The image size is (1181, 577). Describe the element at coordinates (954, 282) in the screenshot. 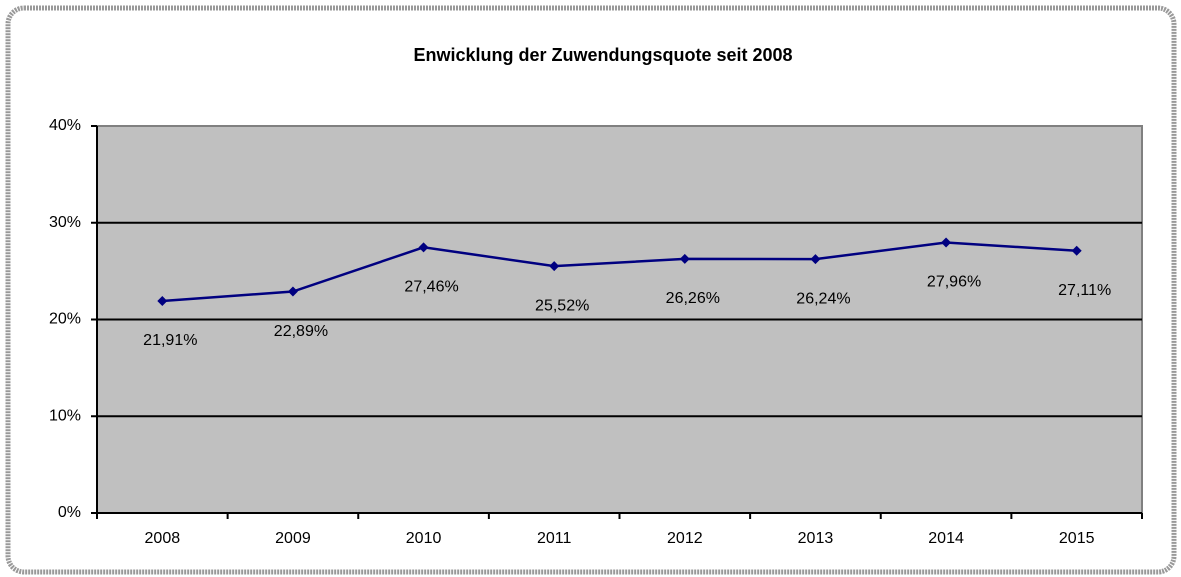

I see `data-label: 27,96%` at that location.